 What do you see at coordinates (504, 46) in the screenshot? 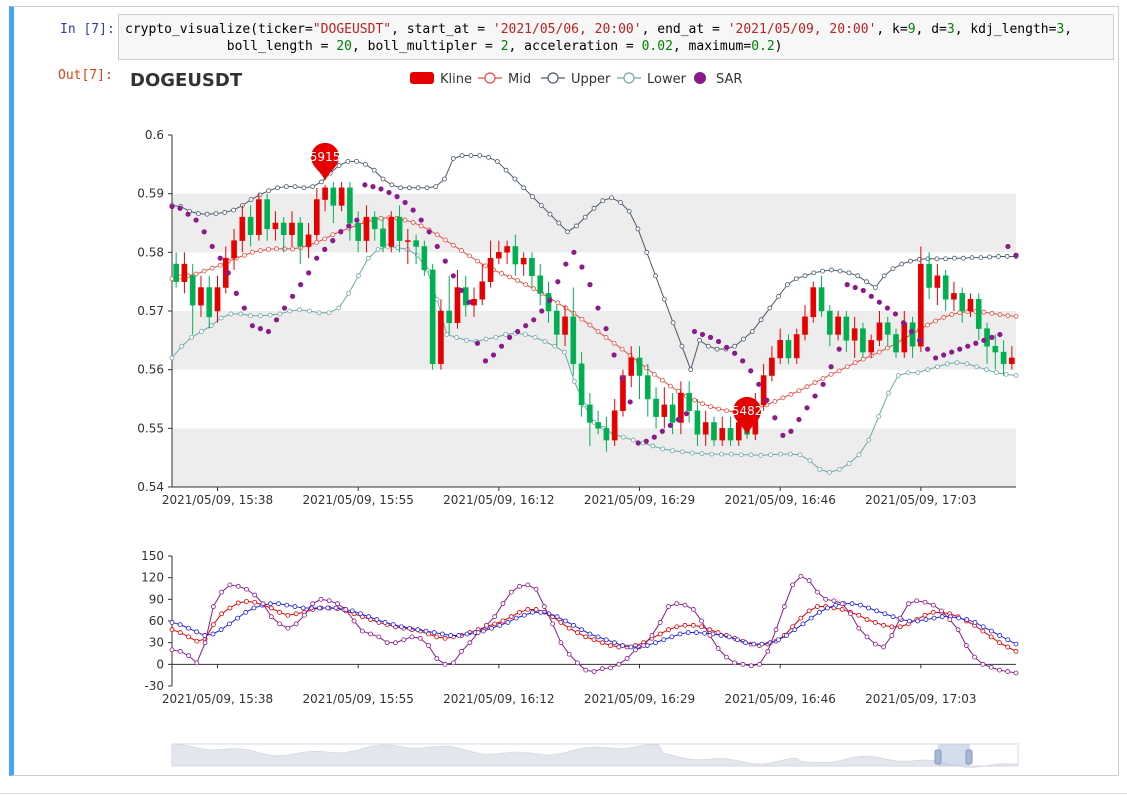
I see `code-token: 2` at bounding box center [504, 46].